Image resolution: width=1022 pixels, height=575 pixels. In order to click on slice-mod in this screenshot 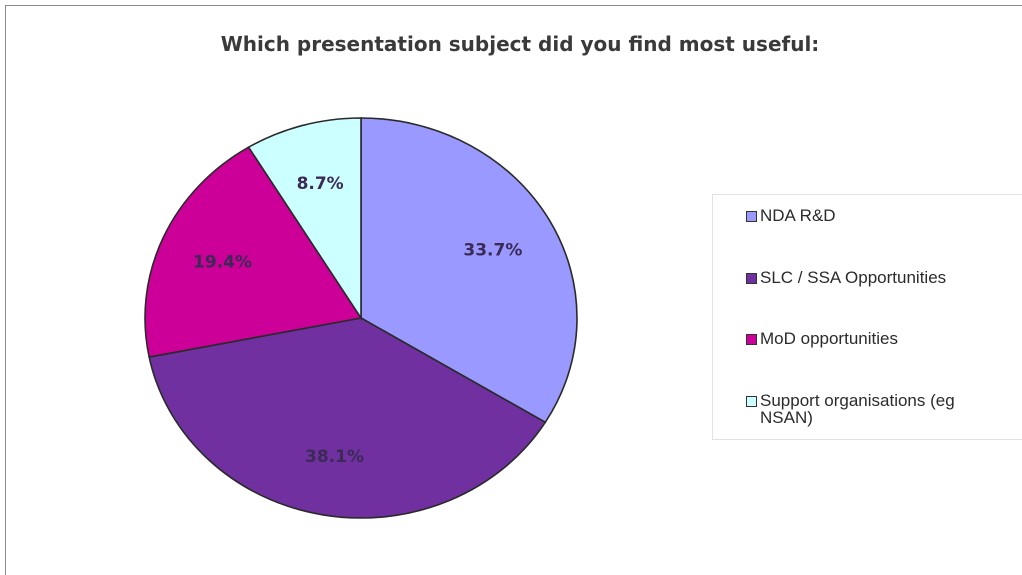, I will do `click(253, 252)`.